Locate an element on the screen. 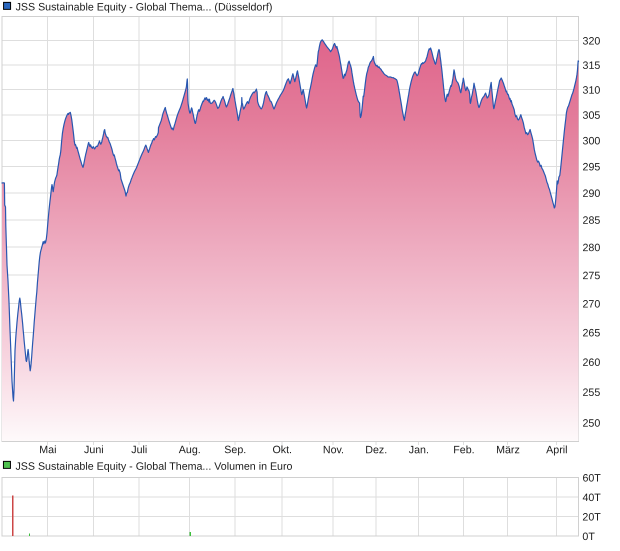 The image size is (620, 551). svg-text: 300 is located at coordinates (592, 141).